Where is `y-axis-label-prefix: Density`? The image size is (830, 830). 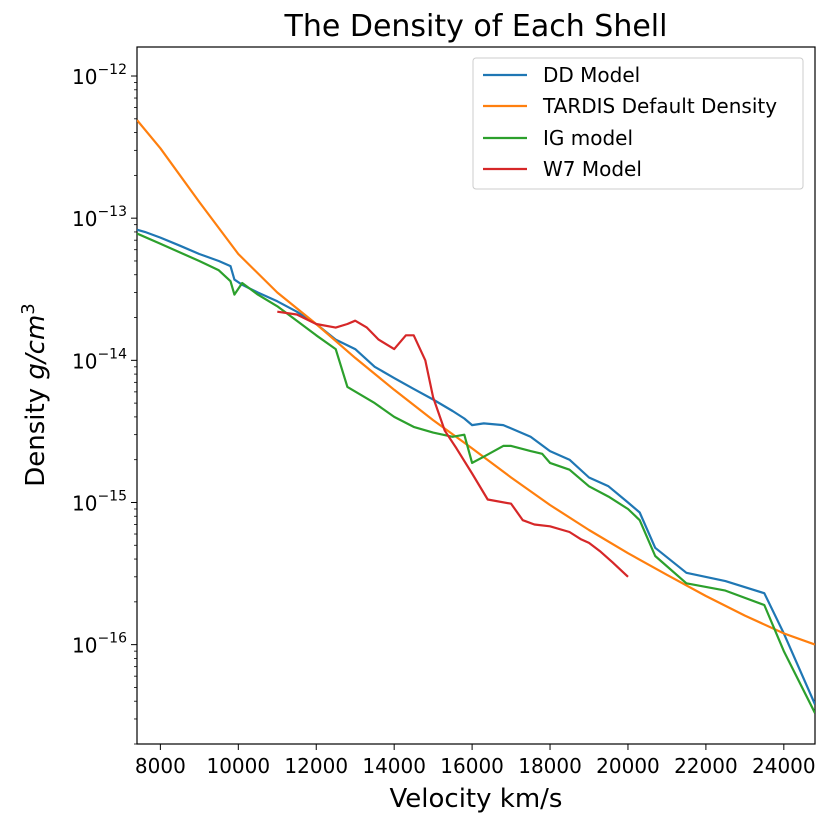
y-axis-label-prefix: Density is located at coordinates (36, 433).